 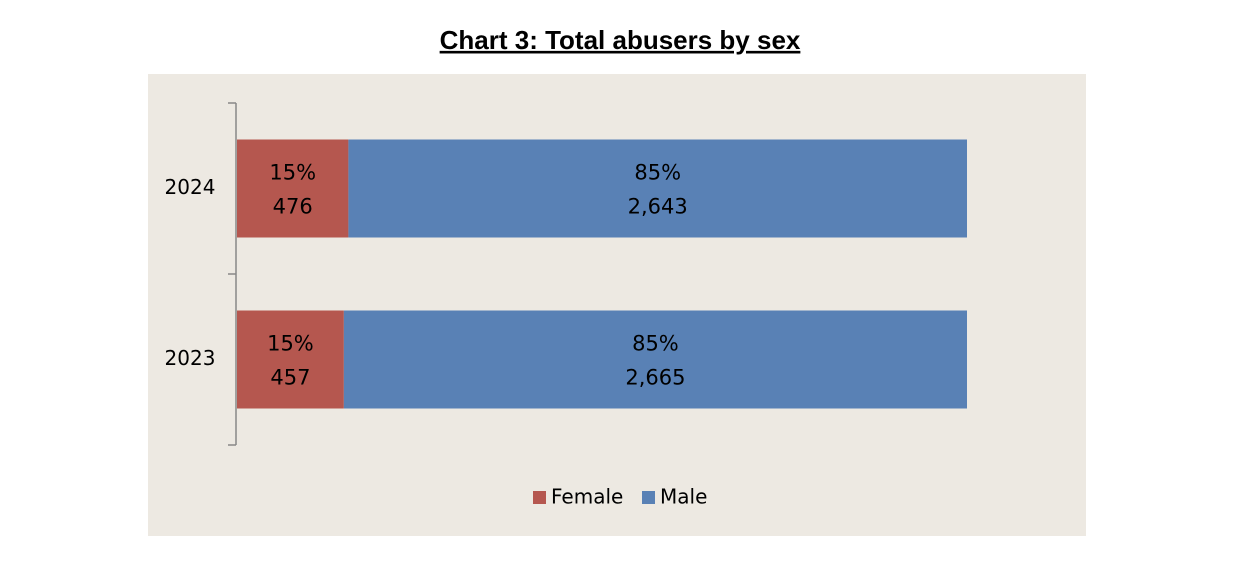 I want to click on y-tick-label: 2023, so click(x=190, y=358).